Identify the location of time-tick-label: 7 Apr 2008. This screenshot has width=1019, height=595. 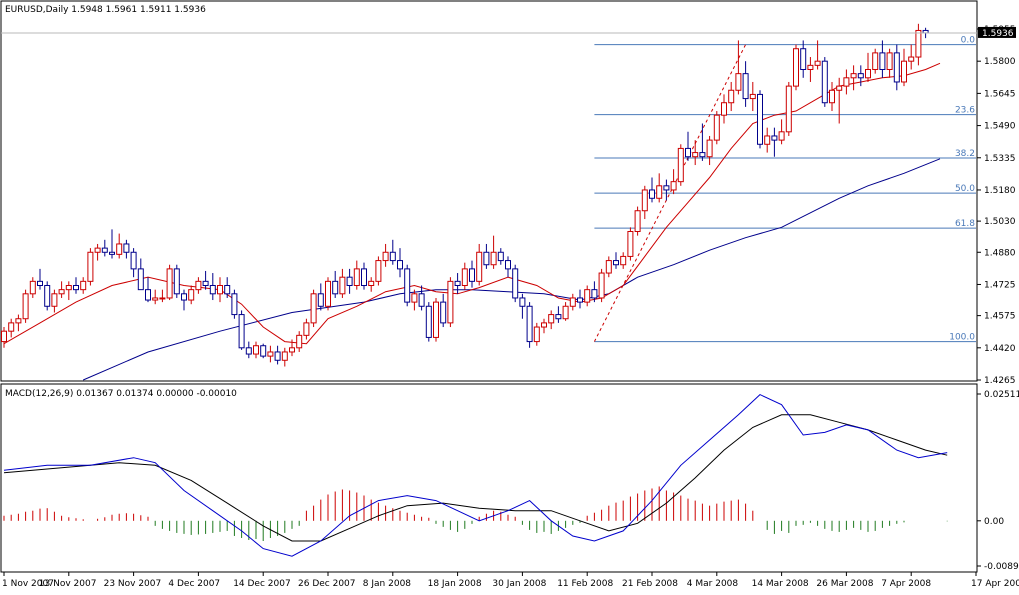
(906, 584).